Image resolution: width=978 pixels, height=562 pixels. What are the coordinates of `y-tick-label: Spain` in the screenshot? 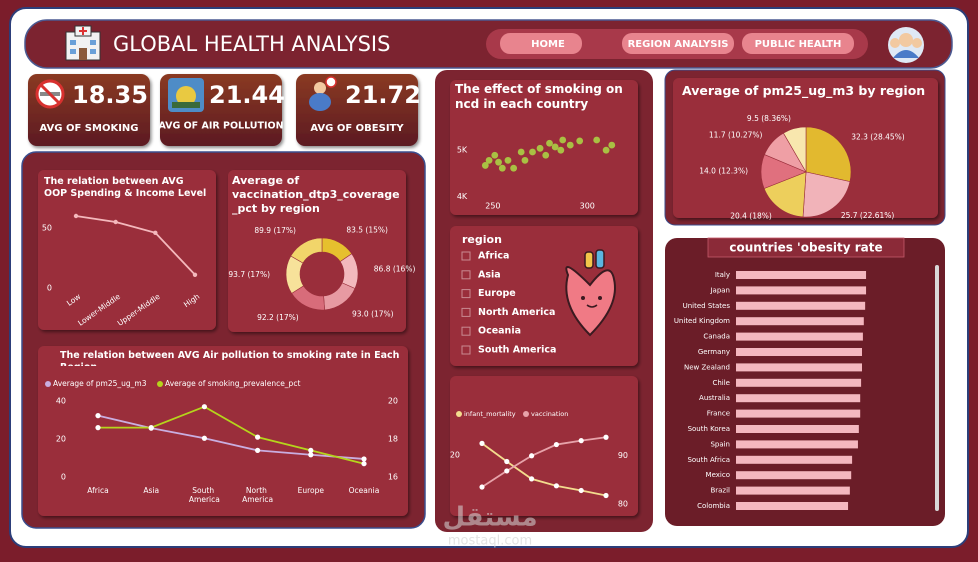 It's located at (720, 444).